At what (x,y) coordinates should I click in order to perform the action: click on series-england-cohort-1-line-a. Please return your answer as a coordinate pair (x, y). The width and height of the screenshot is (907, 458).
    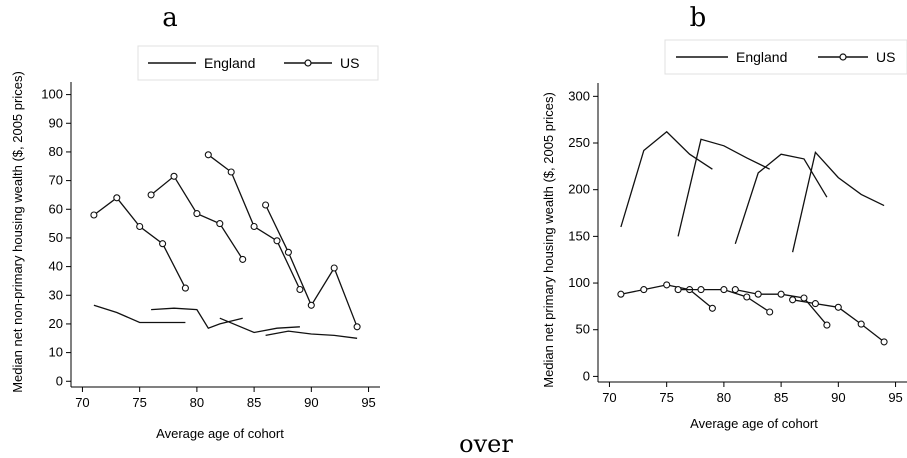
    Looking at the image, I should click on (139, 314).